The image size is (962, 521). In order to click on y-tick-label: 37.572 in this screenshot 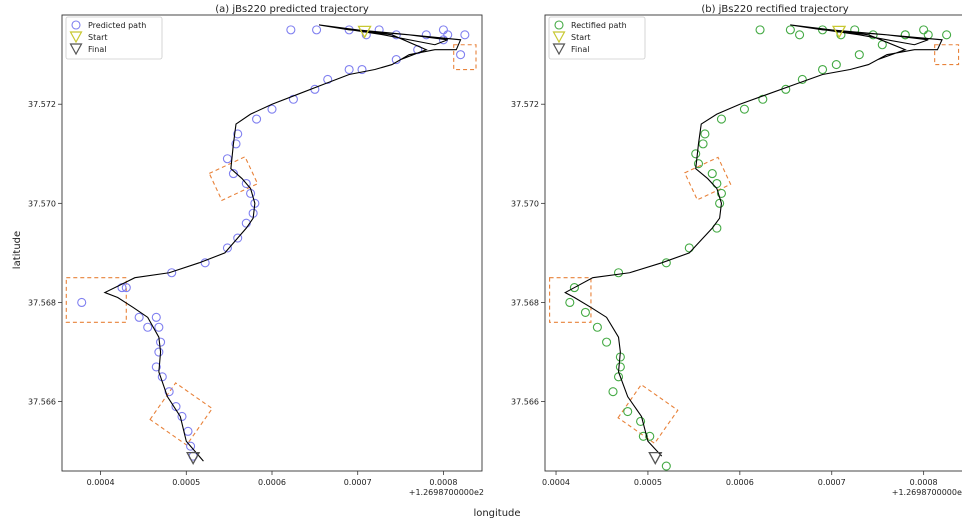, I will do `click(525, 104)`.